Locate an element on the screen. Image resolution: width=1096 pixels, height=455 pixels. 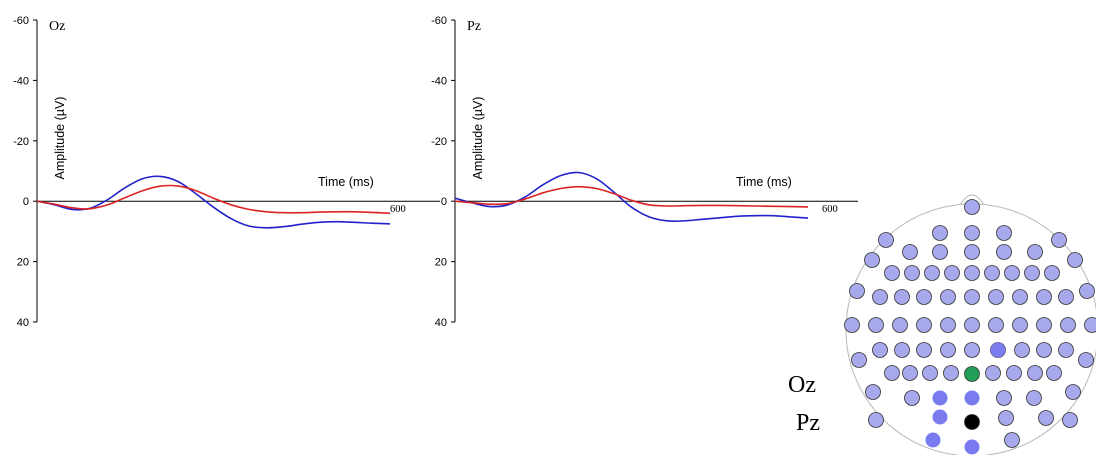
electrode-pz is located at coordinates (972, 422).